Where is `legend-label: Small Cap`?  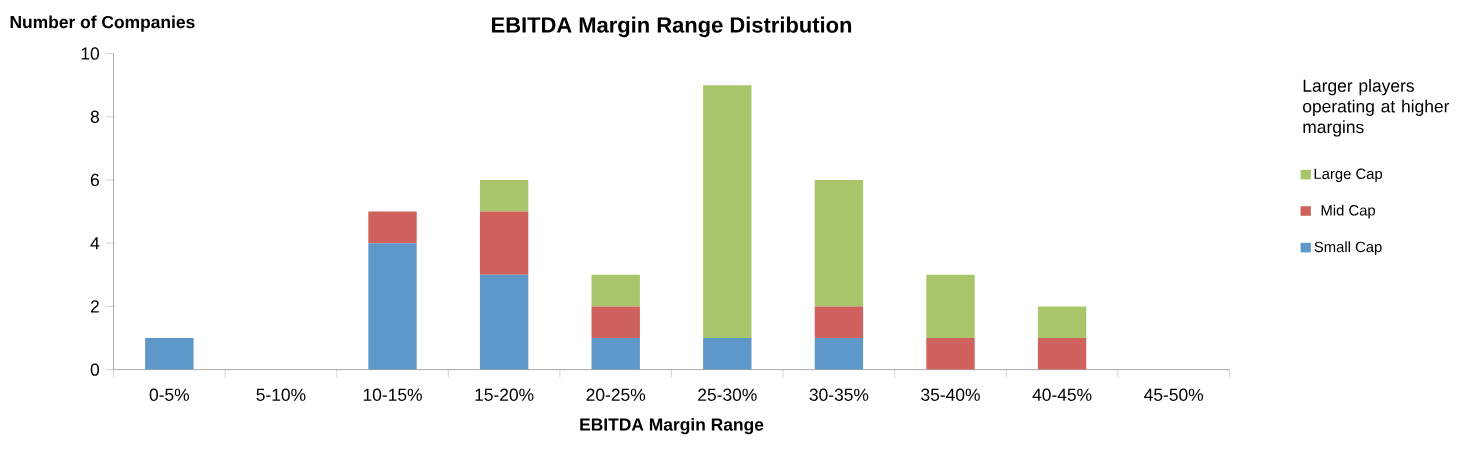 legend-label: Small Cap is located at coordinates (1348, 248).